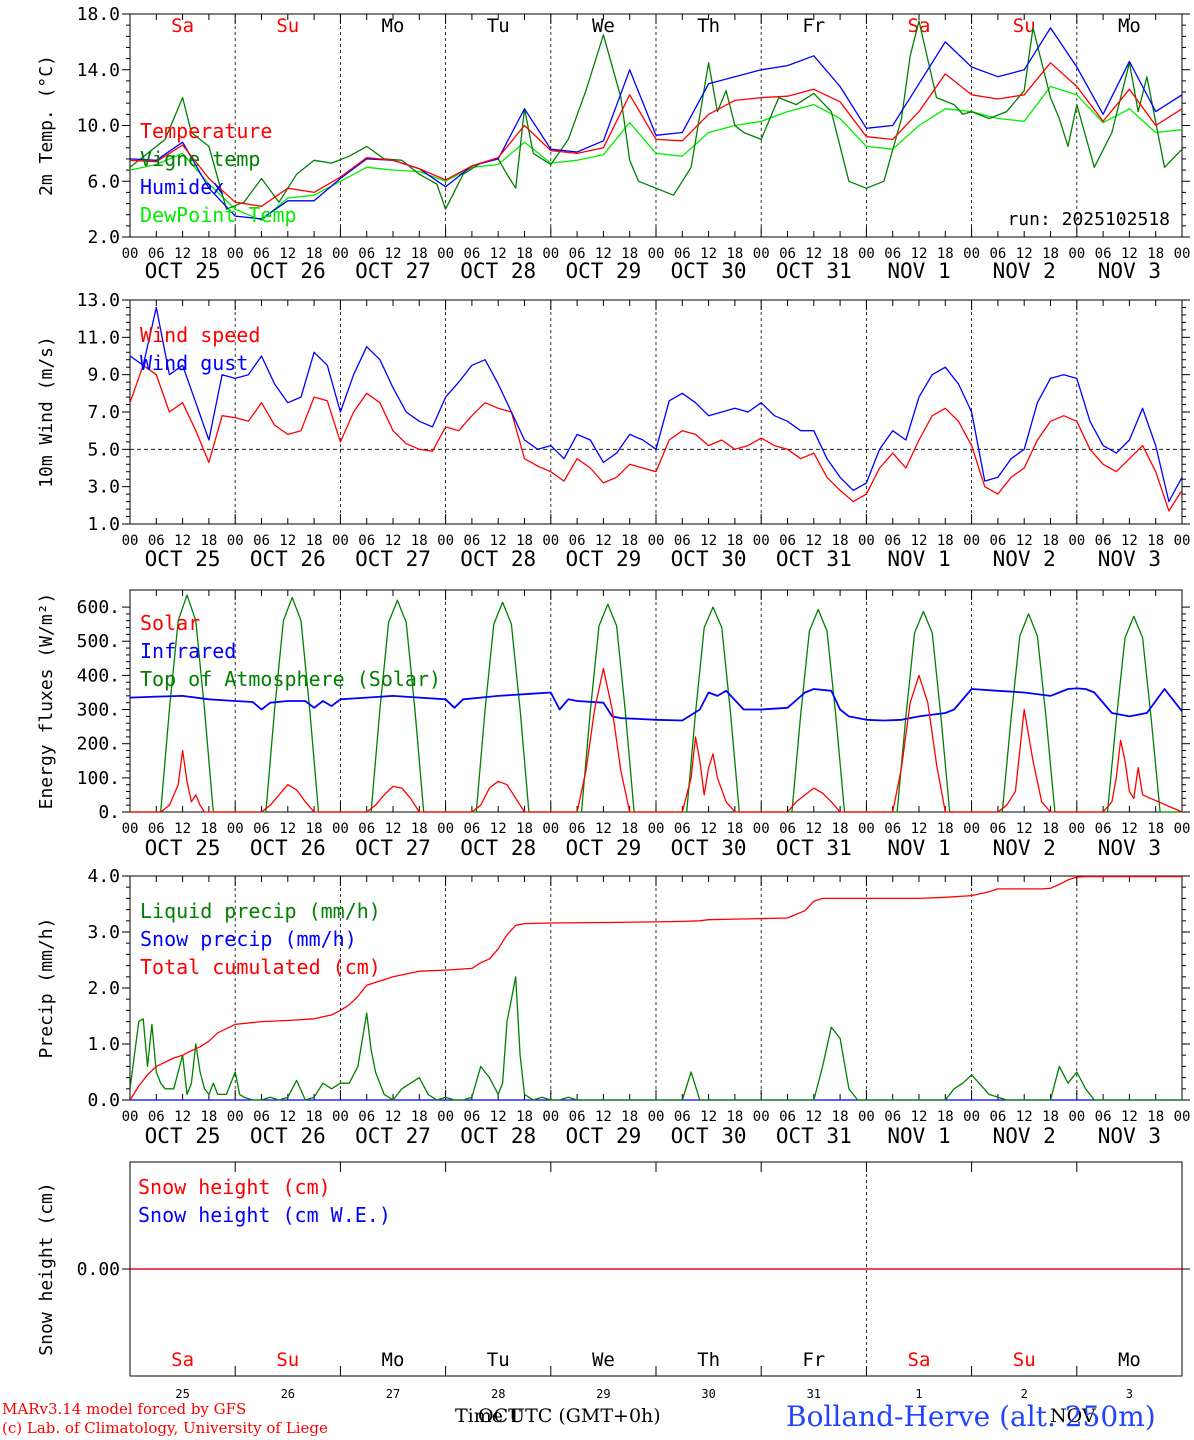 This screenshot has height=1440, width=1194. I want to click on y-axis-label: Snow height (cm), so click(46, 1268).